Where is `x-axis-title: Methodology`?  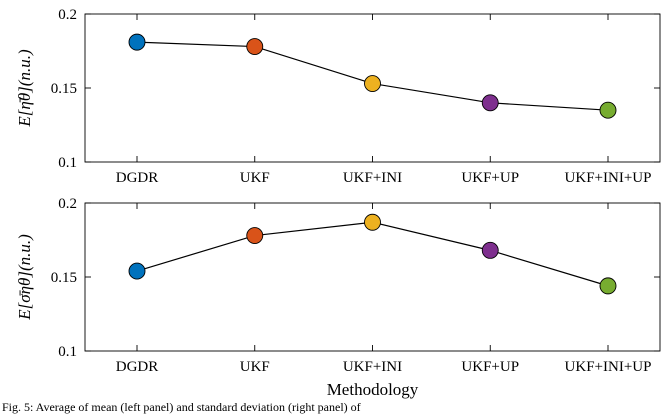
x-axis-title: Methodology is located at coordinates (373, 389).